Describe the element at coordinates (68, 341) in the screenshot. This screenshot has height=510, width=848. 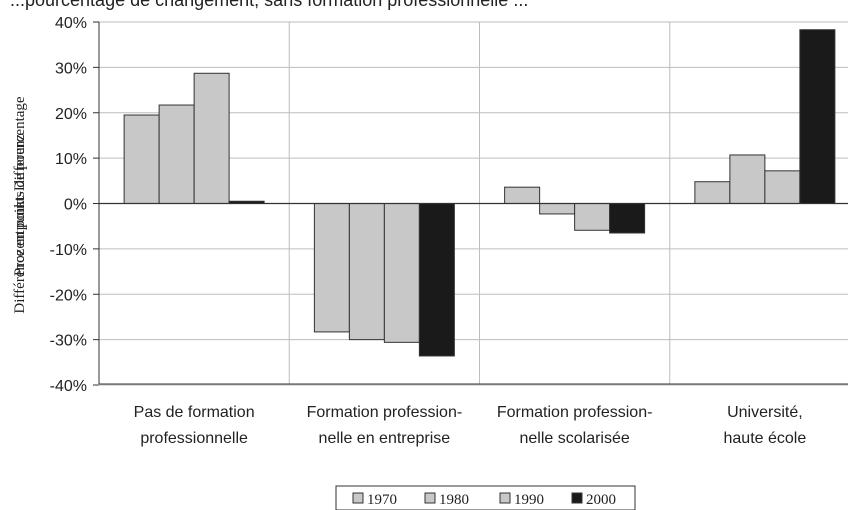
I see `y-tick-label: -30%` at that location.